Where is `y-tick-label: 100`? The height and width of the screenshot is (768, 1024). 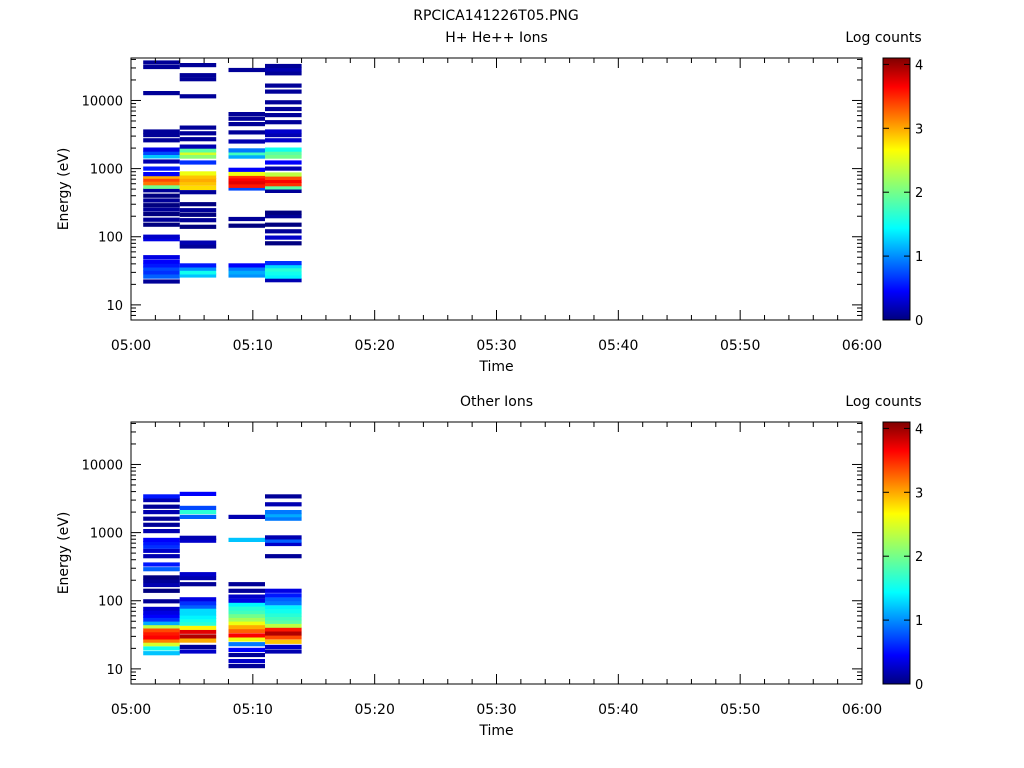 y-tick-label: 100 is located at coordinates (110, 602).